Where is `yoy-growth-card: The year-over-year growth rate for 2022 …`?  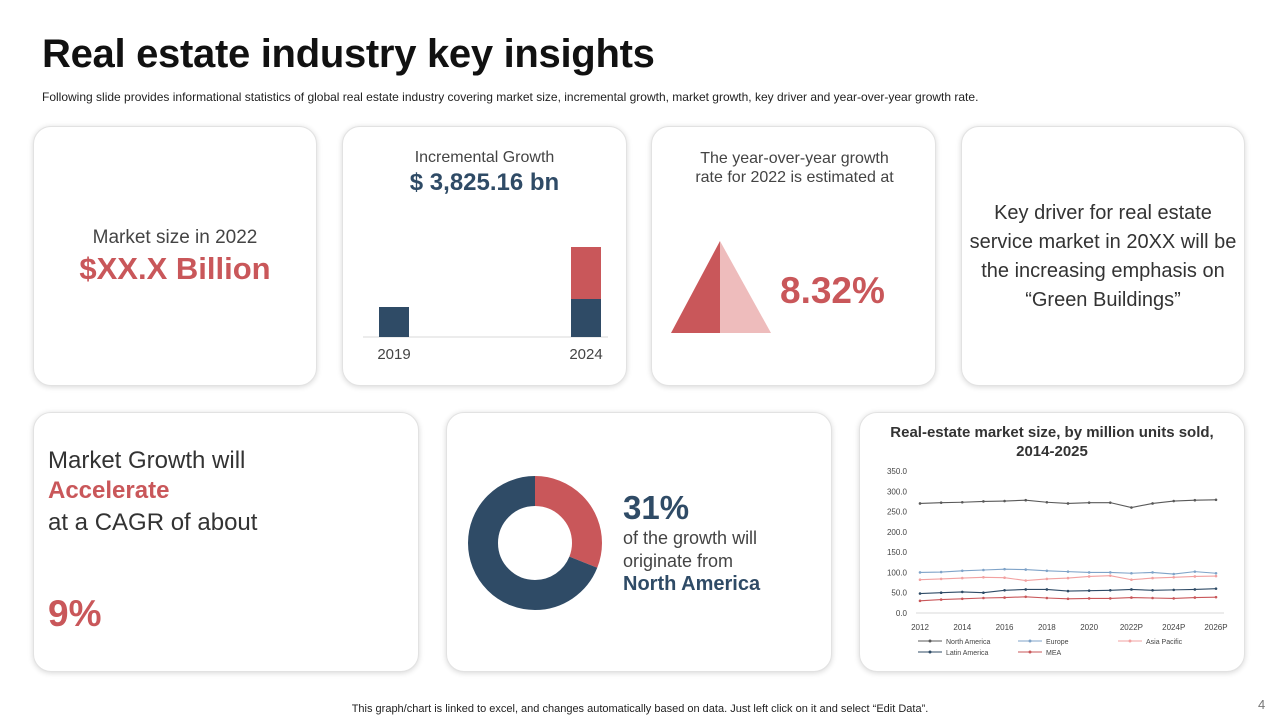 yoy-growth-card: The year-over-year growth rate for 2022 … is located at coordinates (793, 256).